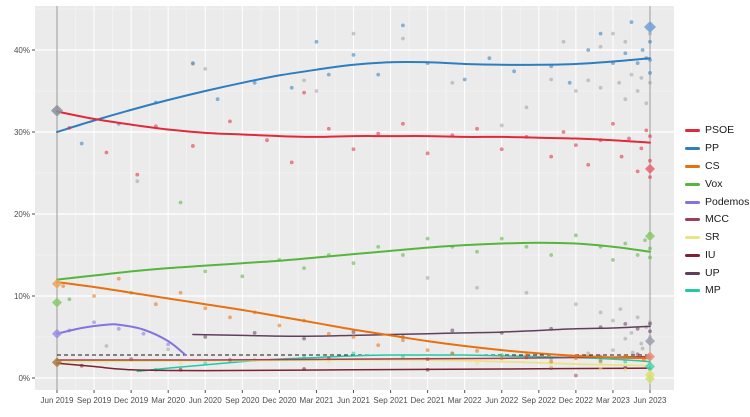 This screenshot has width=750, height=417. I want to click on x-tick-label: Jun 2022, so click(501, 400).